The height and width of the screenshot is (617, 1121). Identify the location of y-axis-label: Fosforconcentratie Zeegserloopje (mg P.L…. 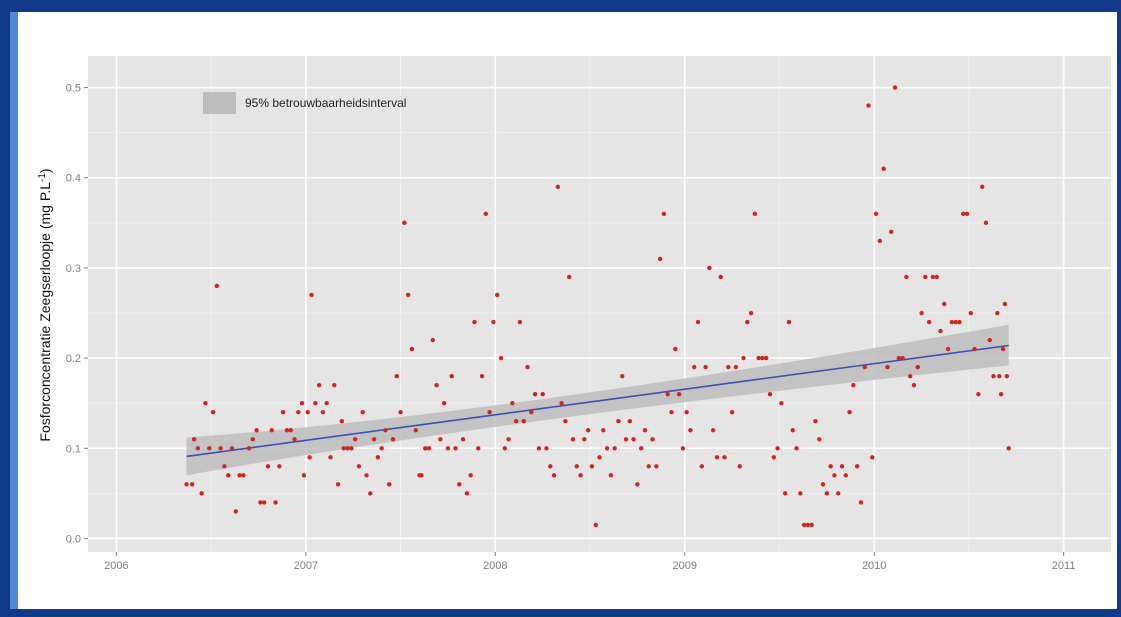
(45, 304).